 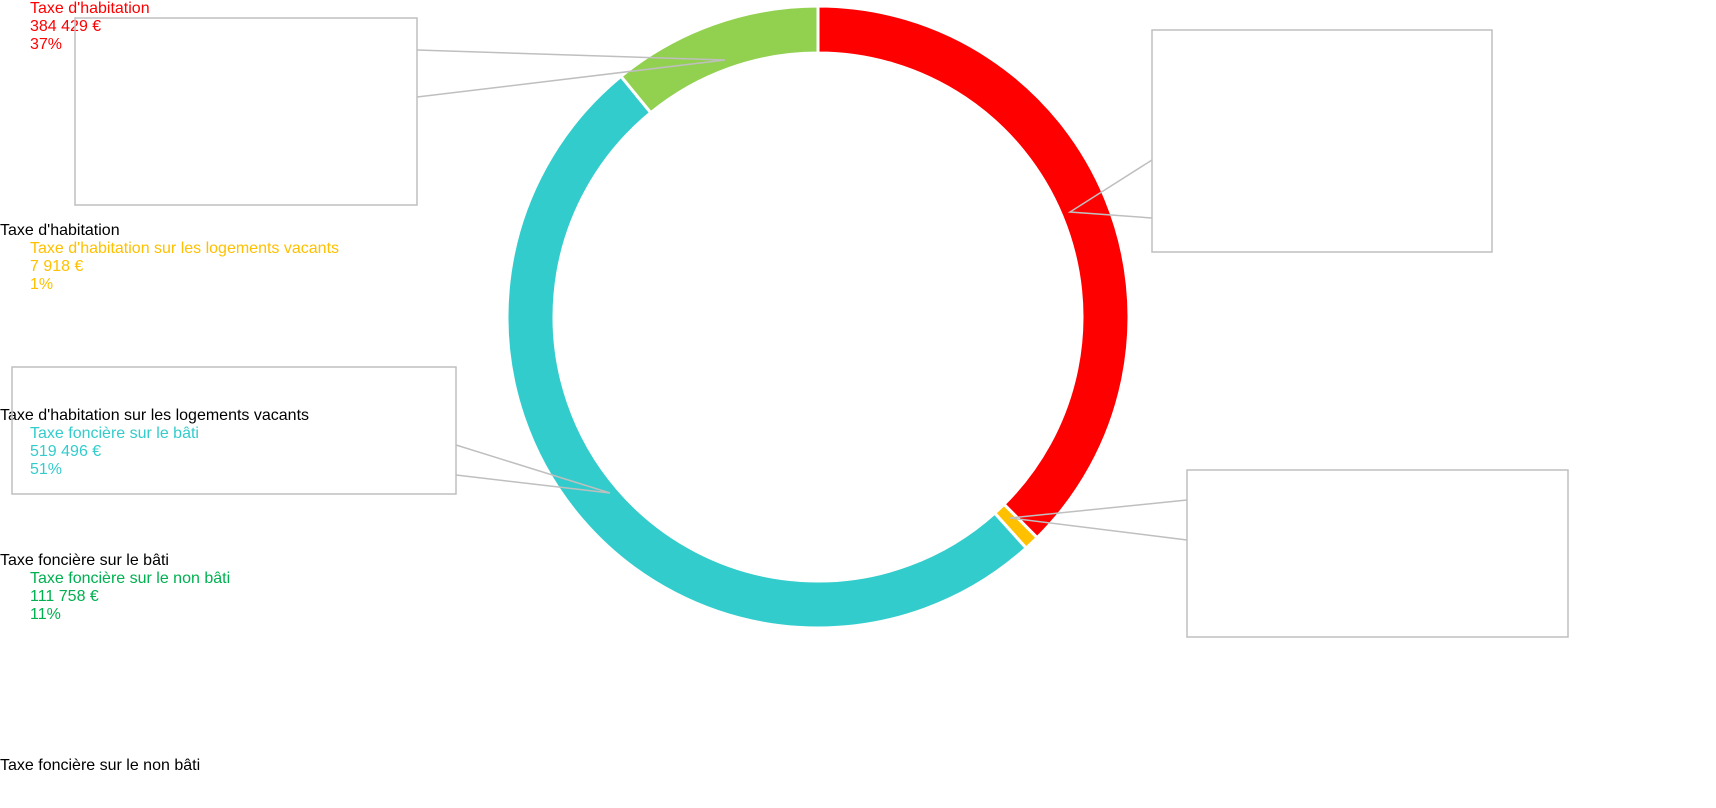 I want to click on legend-item: Taxe d'habitation, so click(x=858, y=231).